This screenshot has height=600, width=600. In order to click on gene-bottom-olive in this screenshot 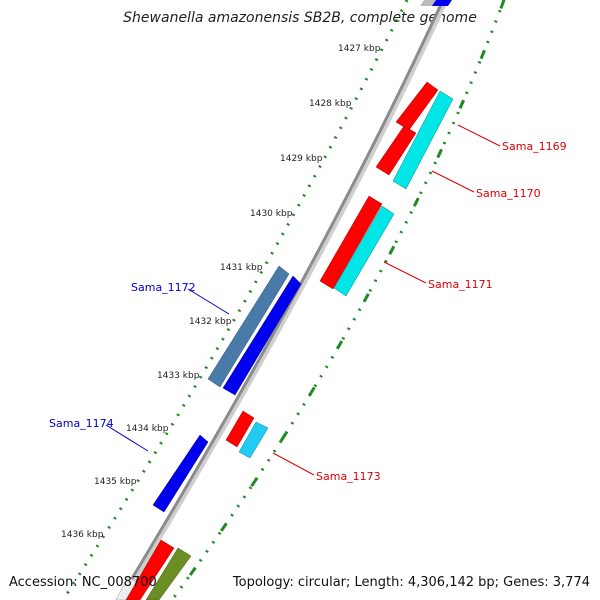, I will do `click(168, 573)`.